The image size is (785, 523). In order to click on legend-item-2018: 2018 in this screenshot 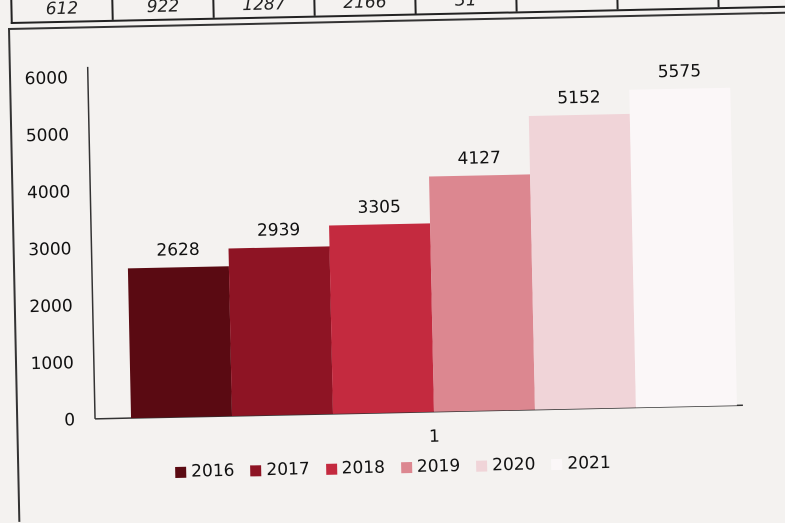, I will do `click(355, 468)`.